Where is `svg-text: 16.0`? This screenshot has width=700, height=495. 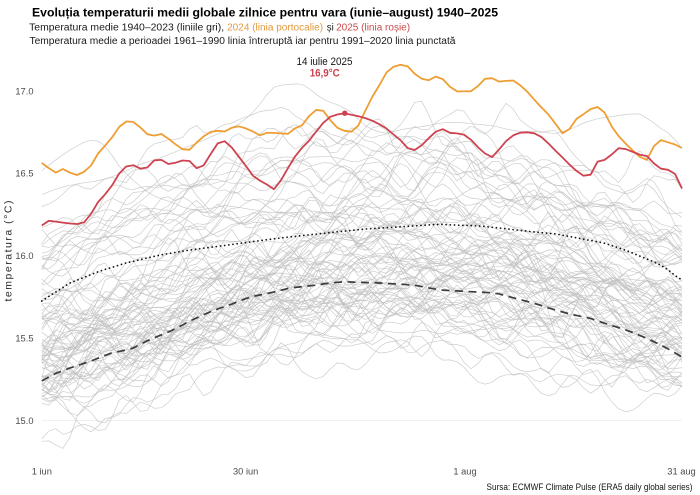 svg-text: 16.0 is located at coordinates (24, 256).